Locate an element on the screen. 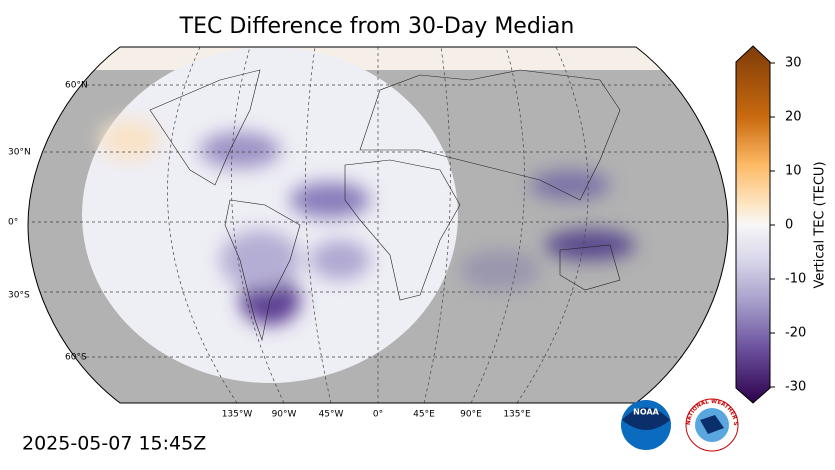 The width and height of the screenshot is (835, 470). lon-label: 45°E is located at coordinates (424, 415).